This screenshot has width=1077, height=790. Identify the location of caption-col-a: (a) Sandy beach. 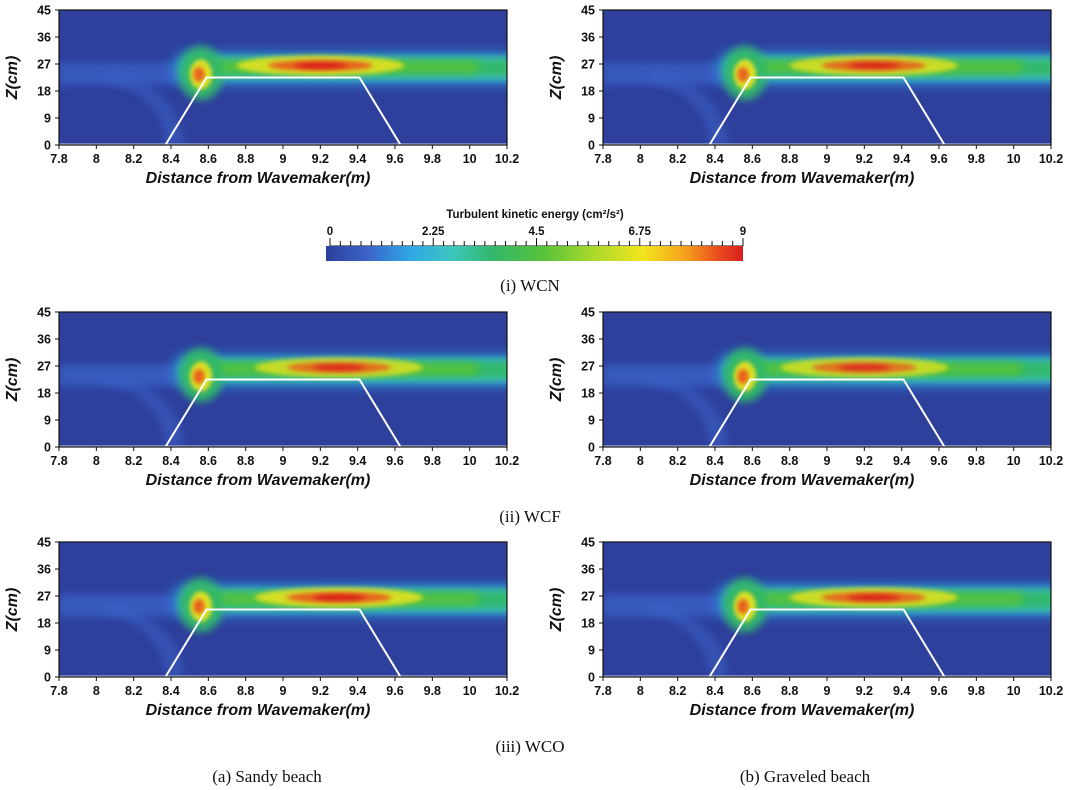
(267, 776).